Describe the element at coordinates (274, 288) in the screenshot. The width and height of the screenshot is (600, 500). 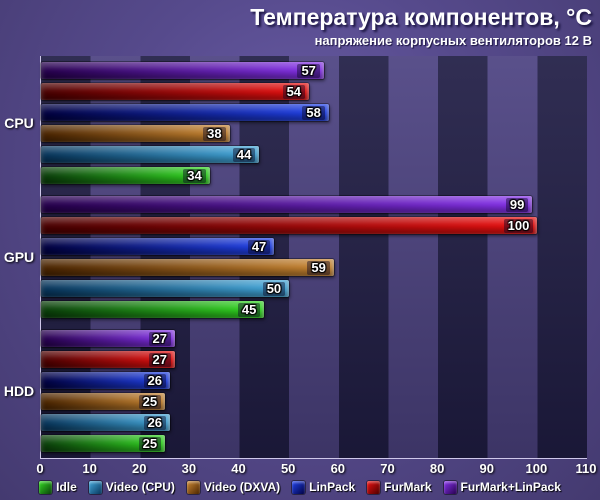
I see `bar-value: 50` at that location.